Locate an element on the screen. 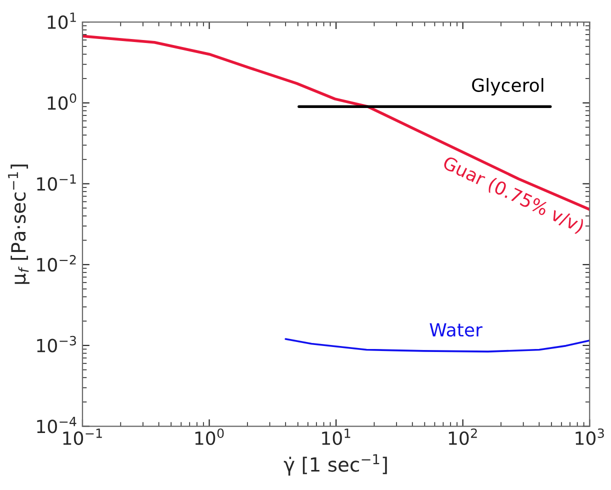 The image size is (611, 490). x-tick-label: 10$^{0}$ is located at coordinates (209, 436).